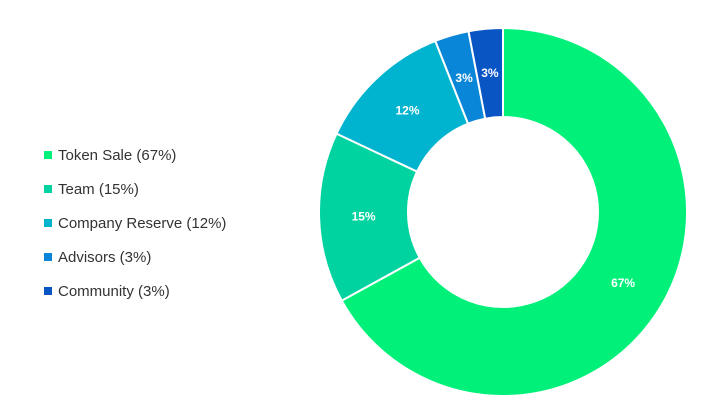 The height and width of the screenshot is (414, 725). Describe the element at coordinates (48, 189) in the screenshot. I see `legend-swatch-team` at that location.